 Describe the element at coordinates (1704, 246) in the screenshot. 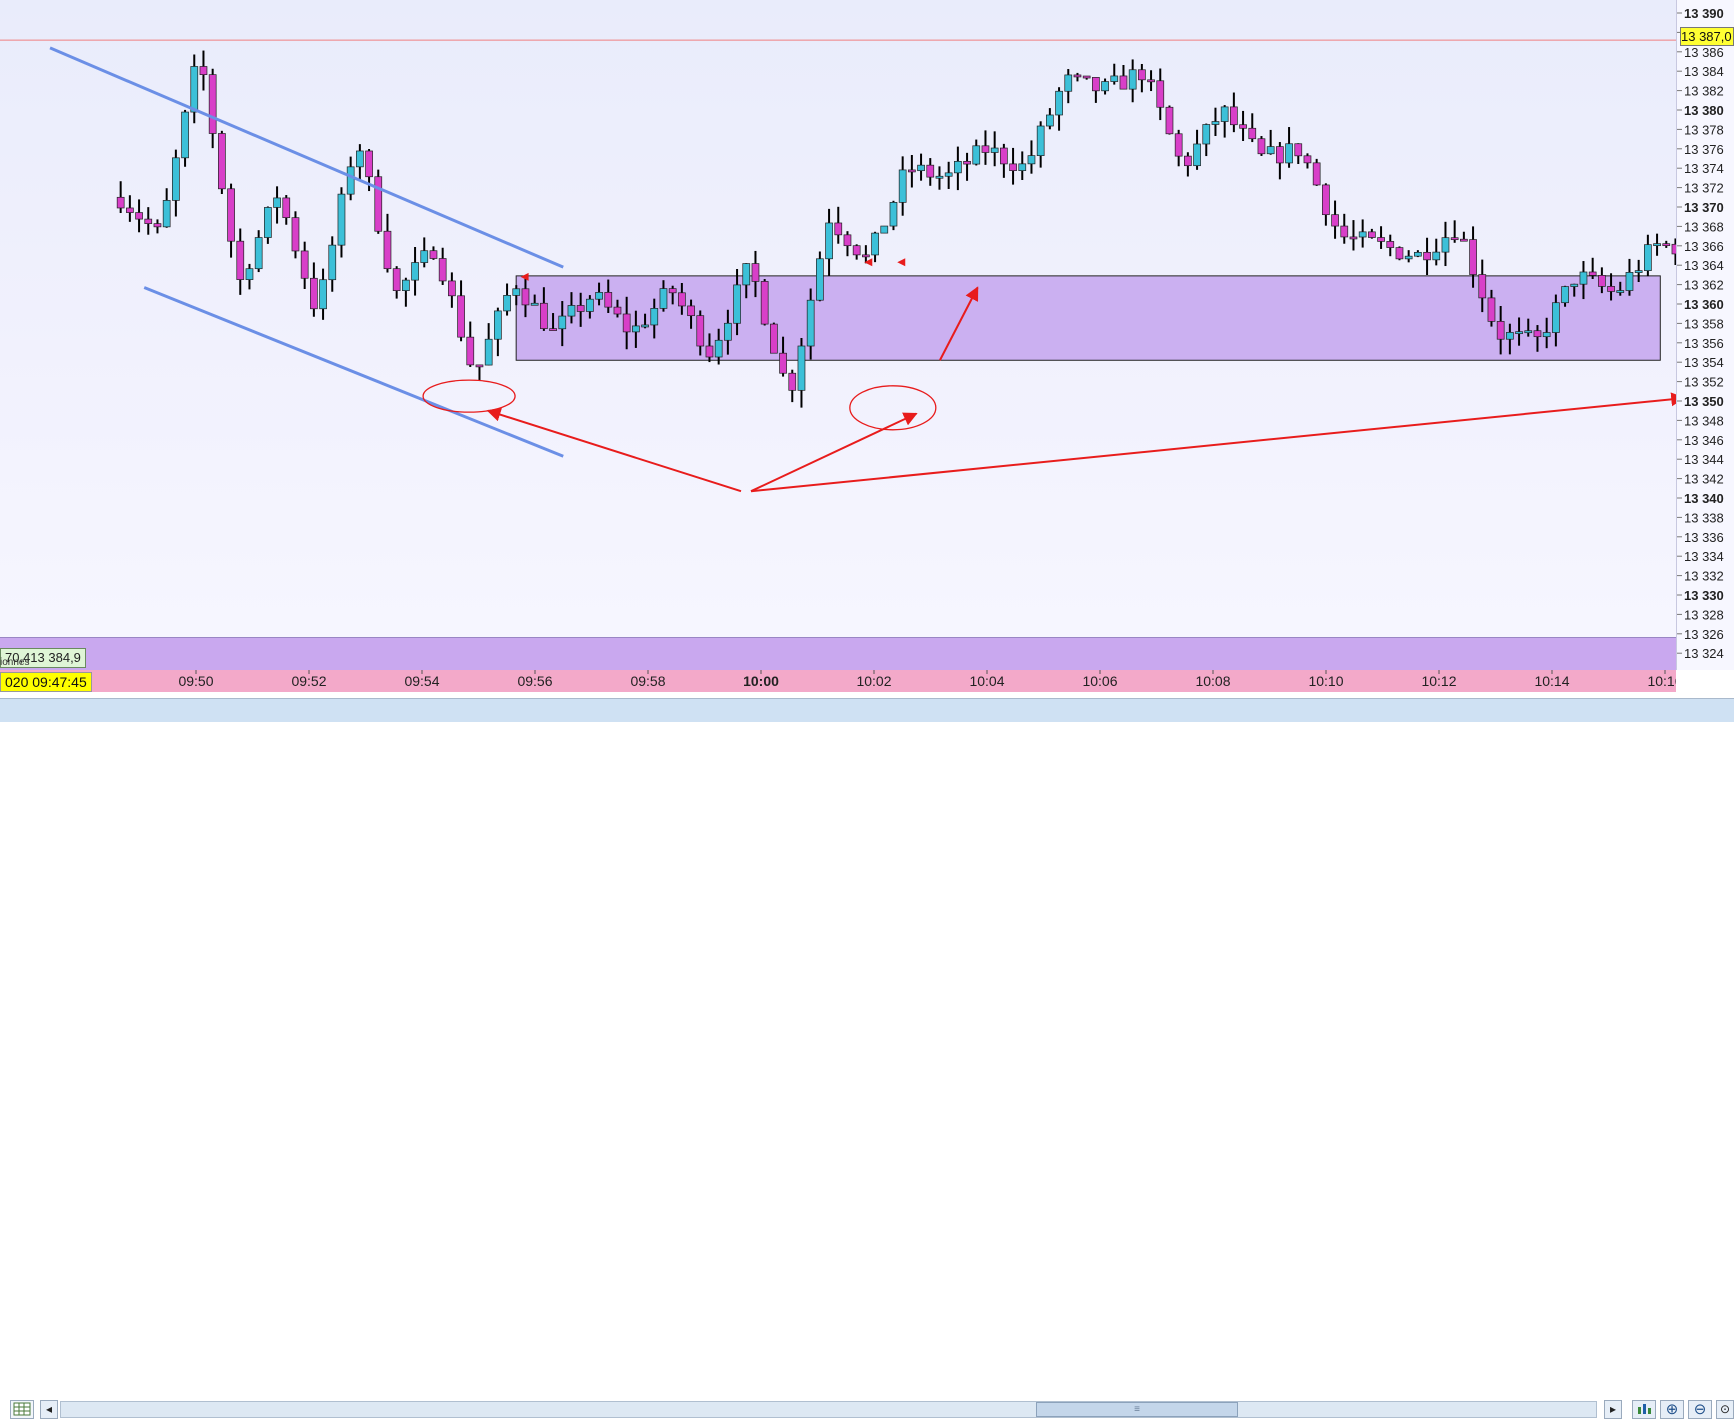

I see `price-tick-label: 13 366` at that location.